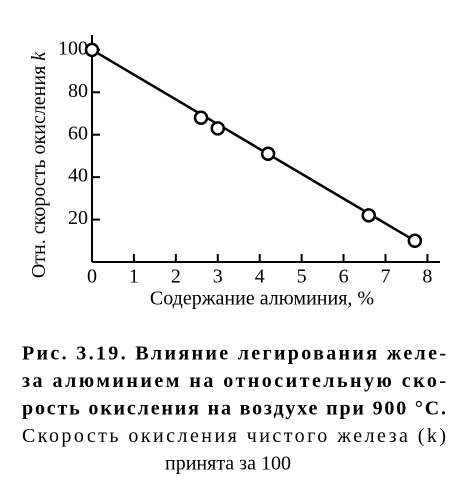  What do you see at coordinates (78, 218) in the screenshot?
I see `y-tick-label: 20` at bounding box center [78, 218].